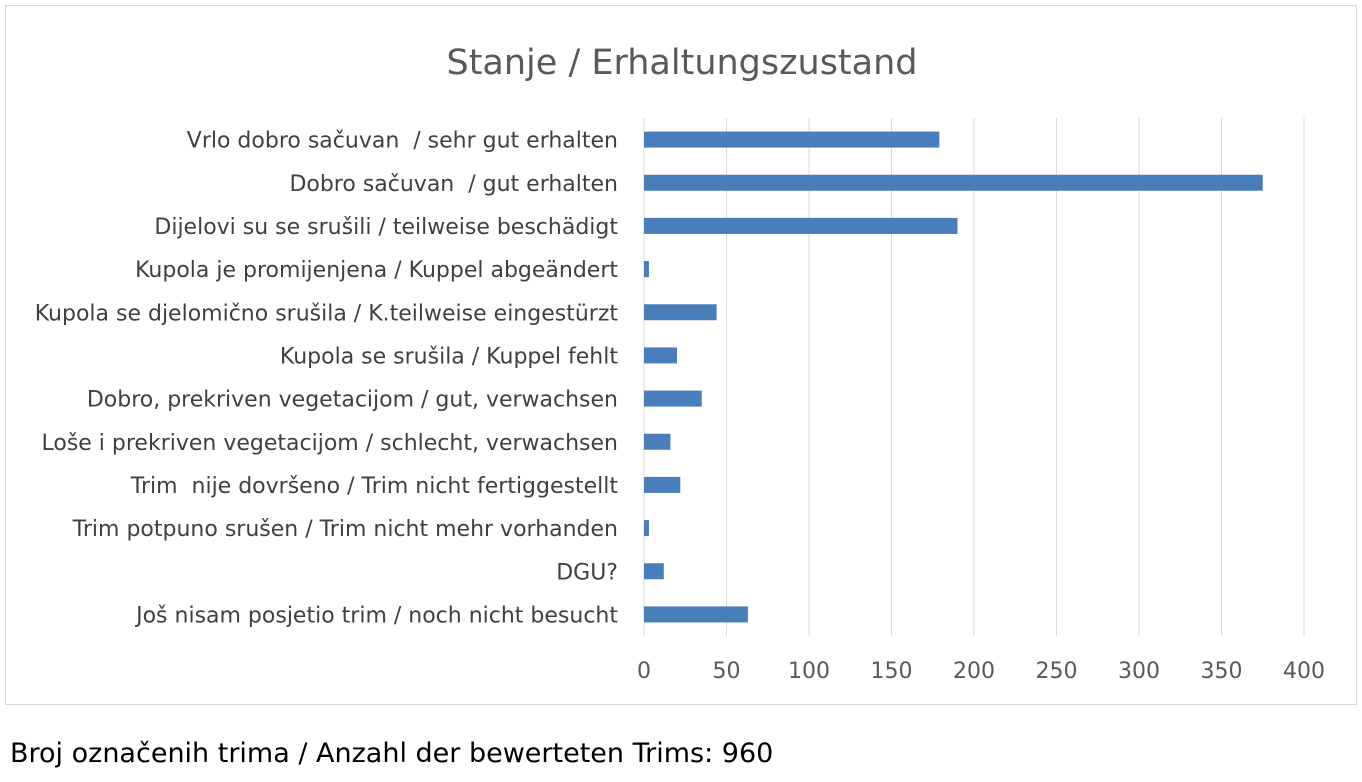  I want to click on chart-title: Stanje / Erhaltungszustand, so click(681, 63).